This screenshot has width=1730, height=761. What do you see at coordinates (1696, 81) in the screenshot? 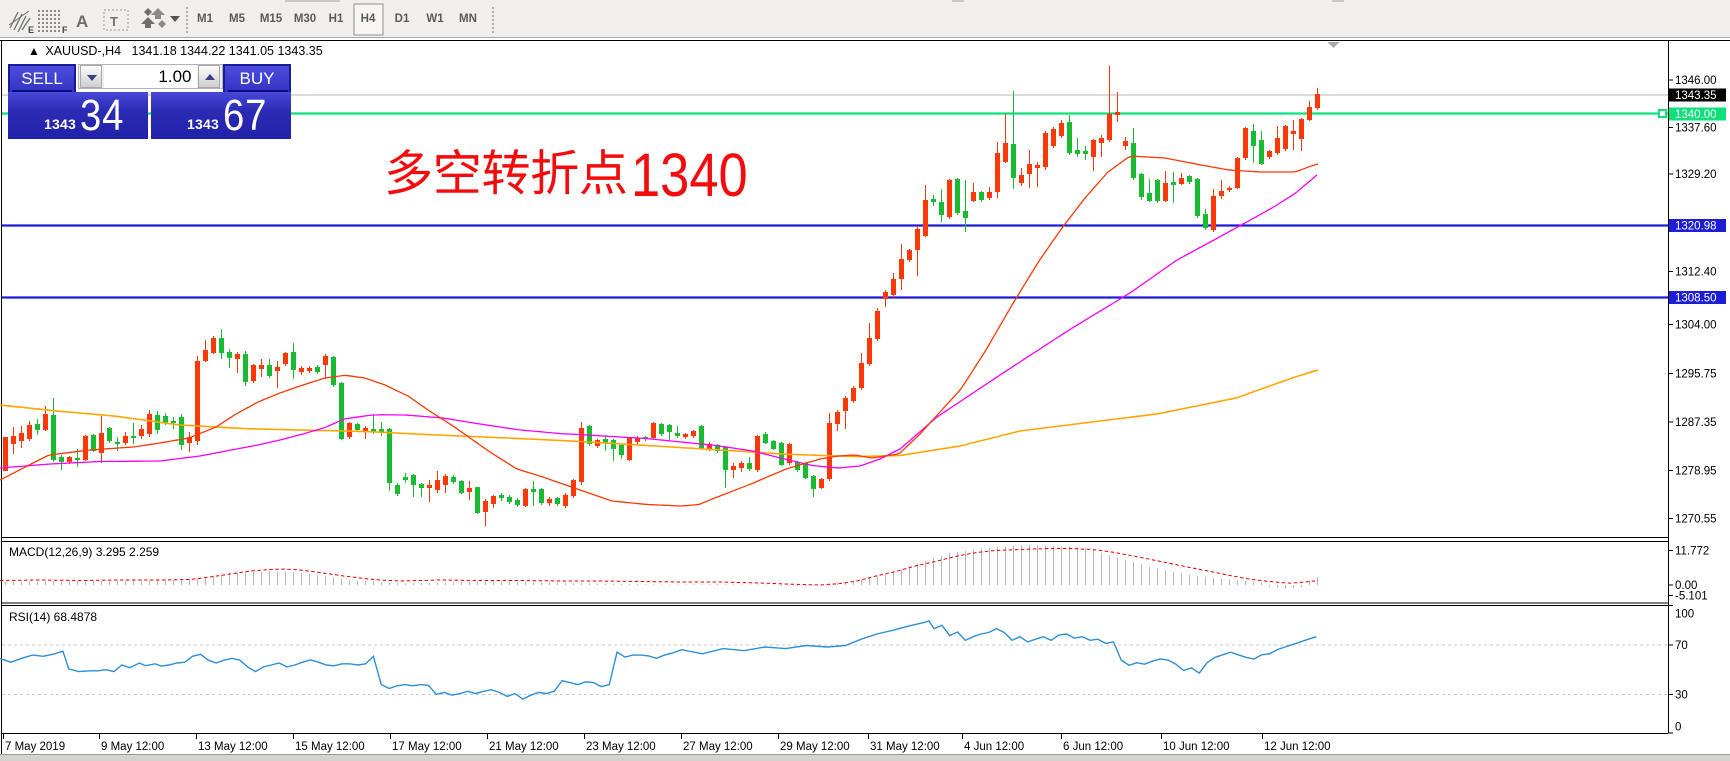
I see `svg-text: 1346.00` at bounding box center [1696, 81].